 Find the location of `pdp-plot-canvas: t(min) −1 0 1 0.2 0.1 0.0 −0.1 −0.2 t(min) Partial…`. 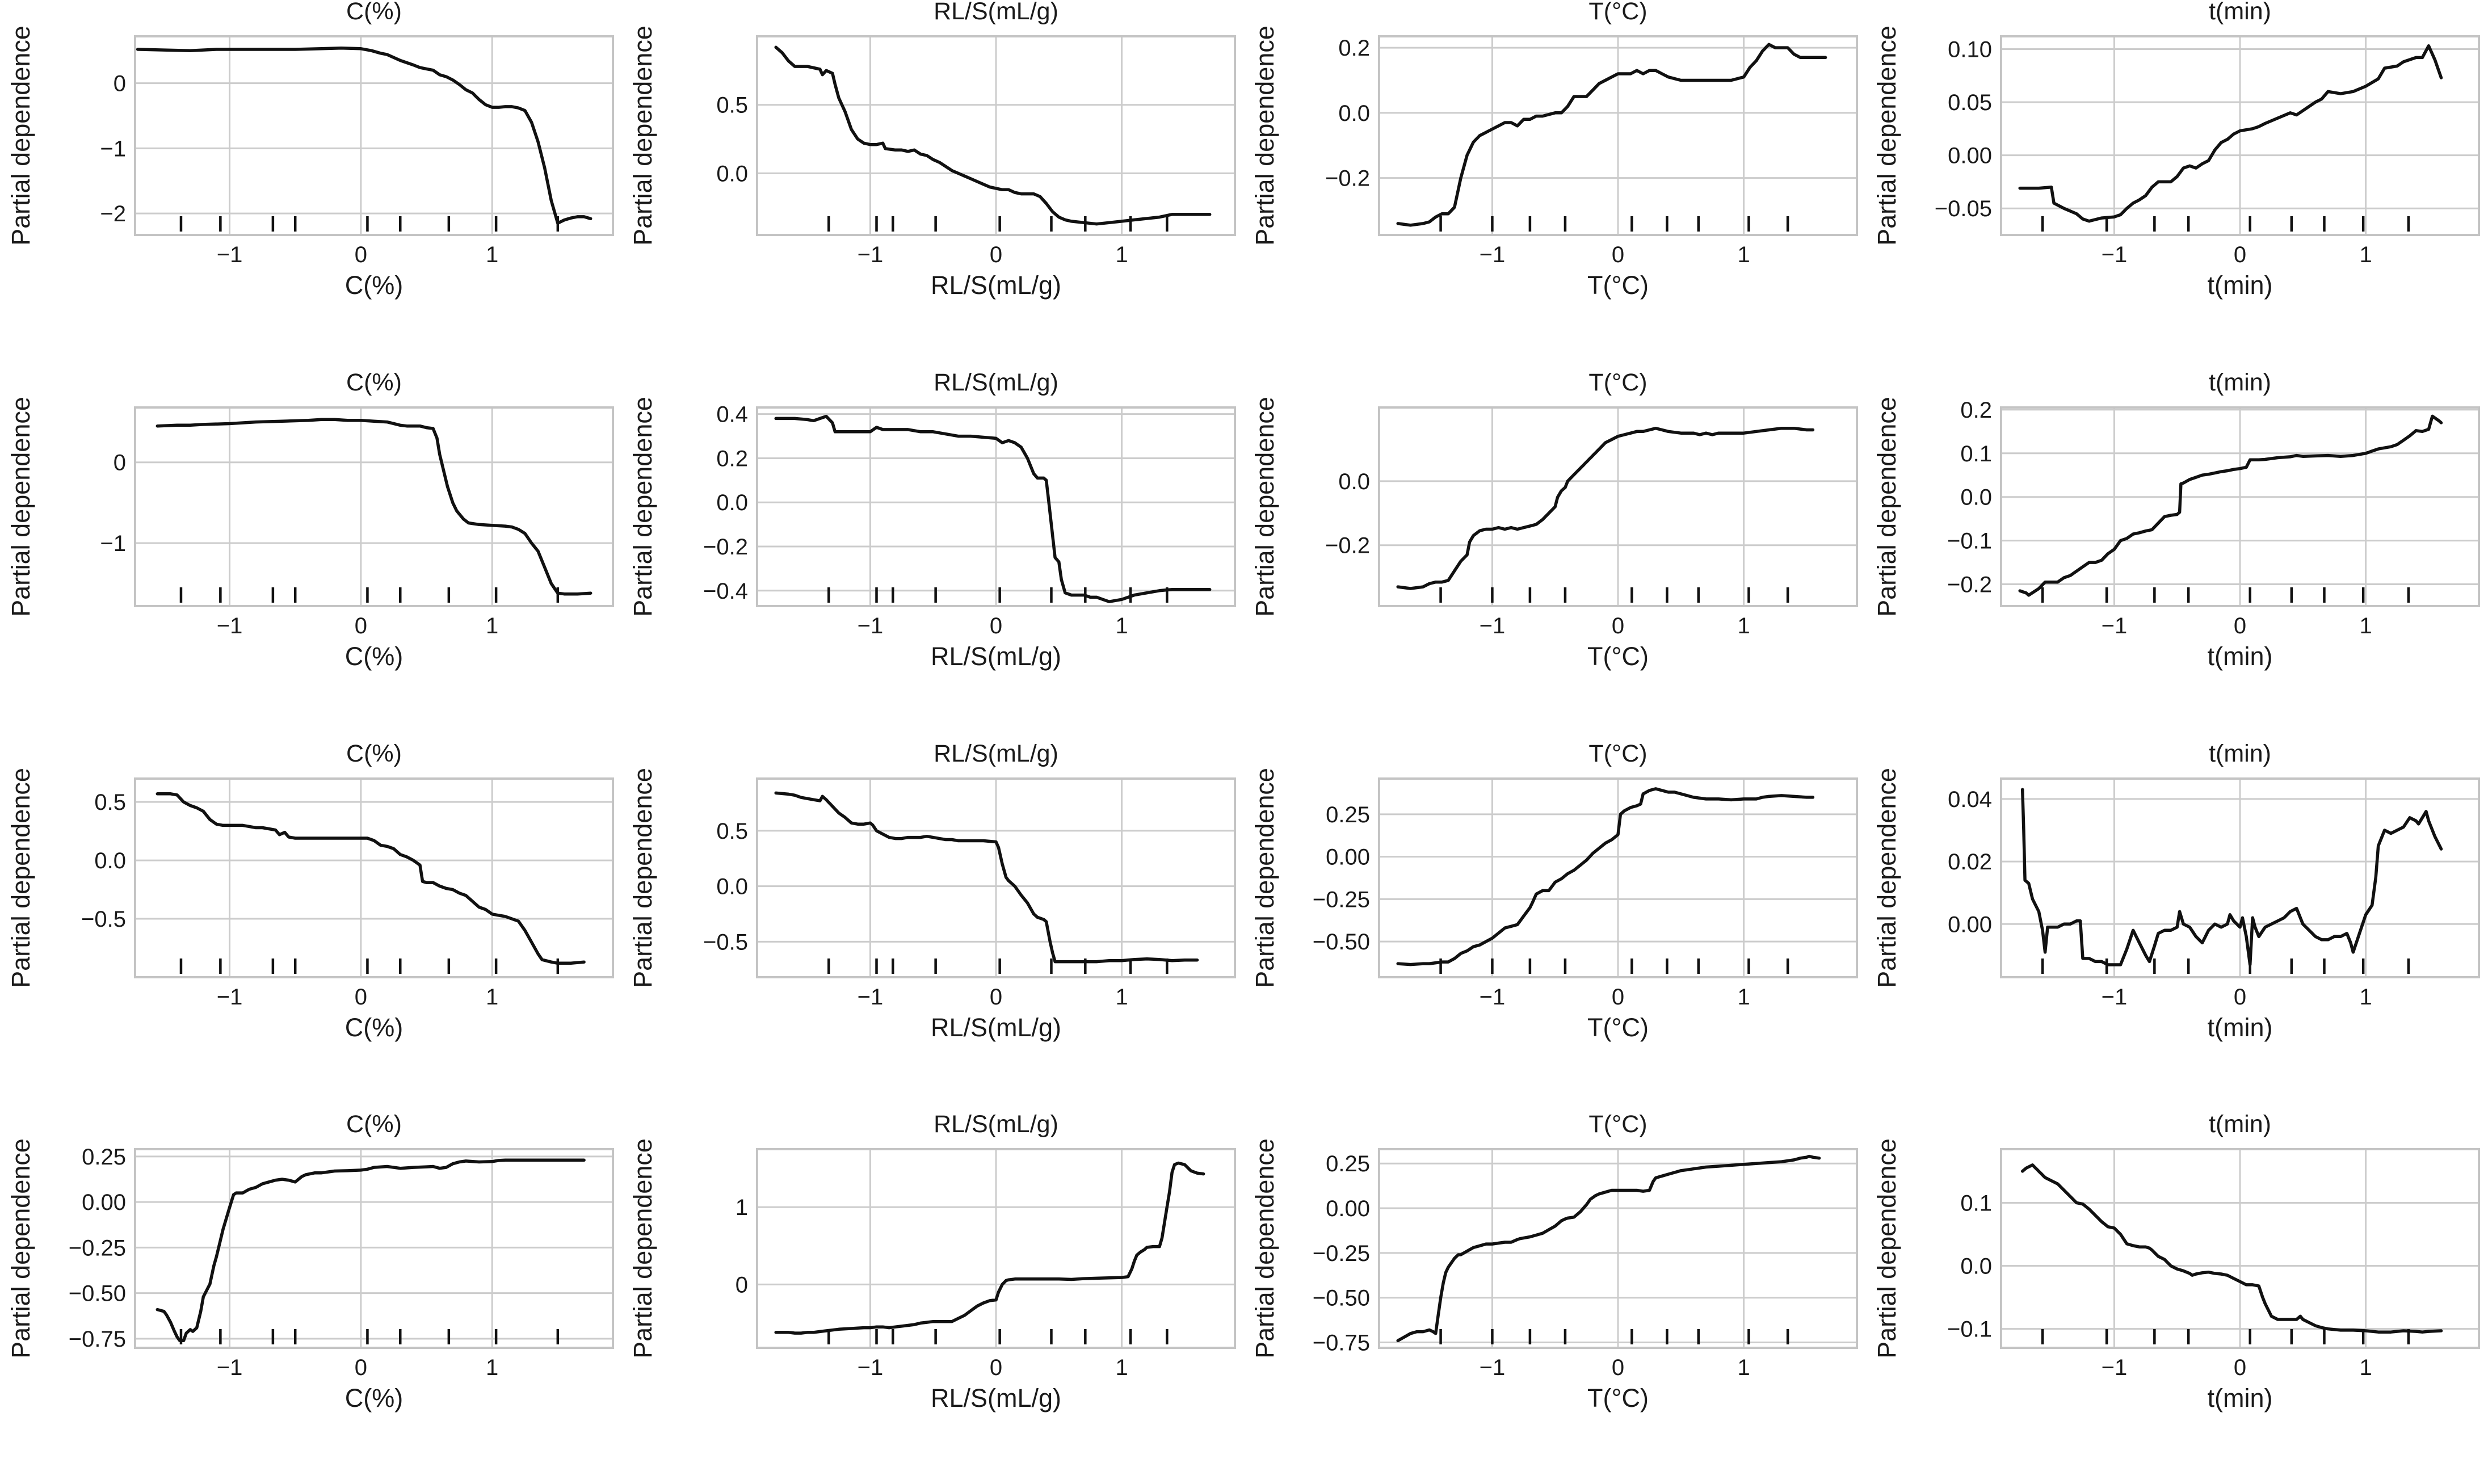

pdp-plot-canvas: t(min) −1 0 1 0.2 0.1 0.0 −0.1 −0.2 t(min) Partial… is located at coordinates (2177, 556).